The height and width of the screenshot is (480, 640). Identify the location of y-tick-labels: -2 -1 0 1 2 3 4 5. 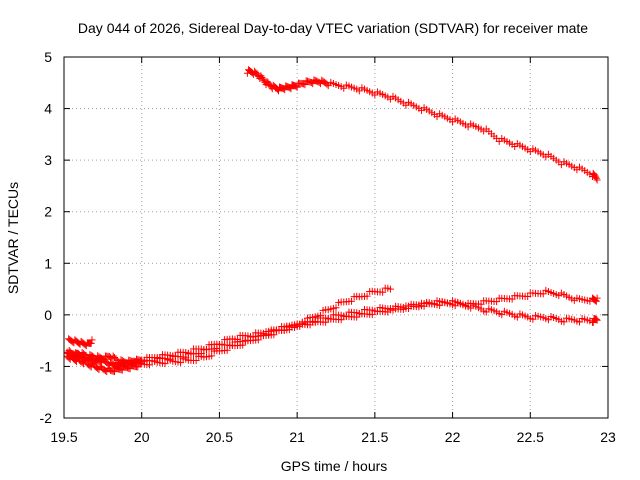
(46, 237).